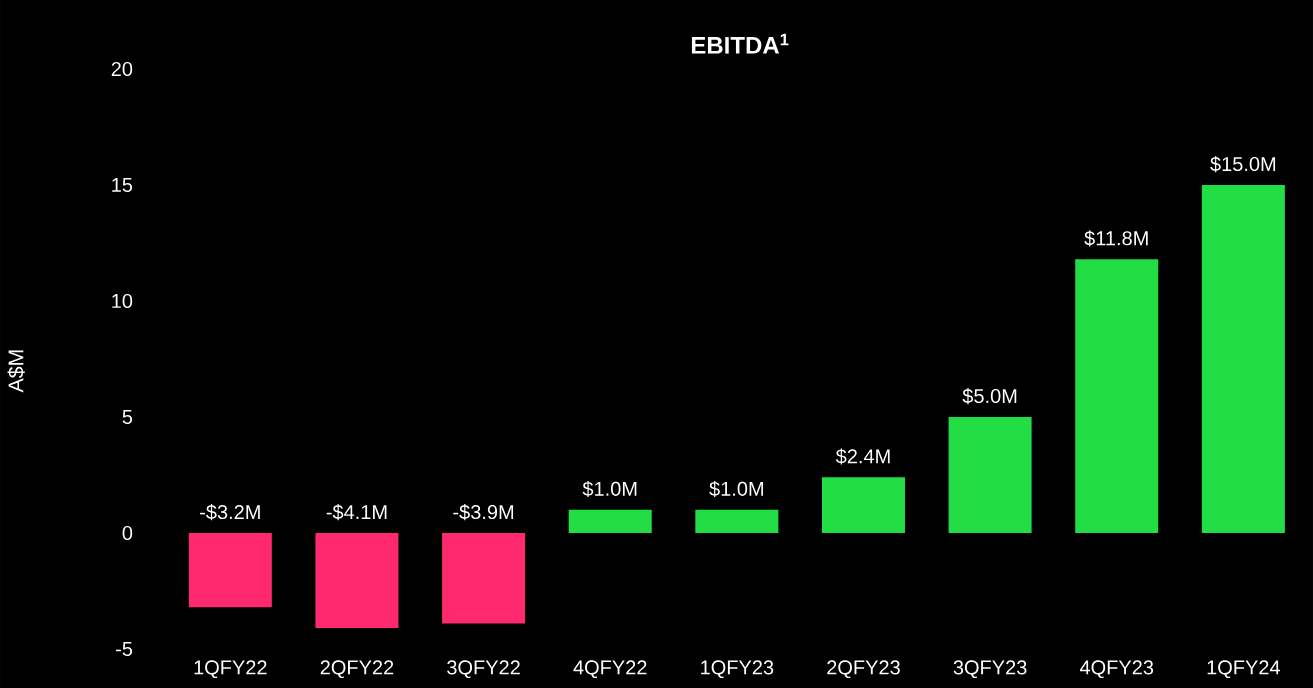 The width and height of the screenshot is (1313, 688). Describe the element at coordinates (122, 185) in the screenshot. I see `y-tick-label: 15` at that location.